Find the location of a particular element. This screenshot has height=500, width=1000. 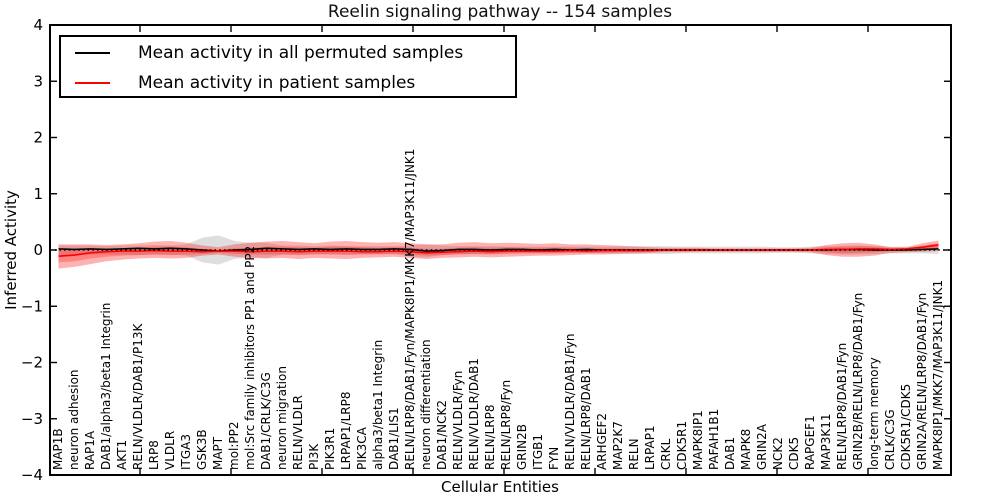

entity-label: MAPK8 is located at coordinates (746, 449).